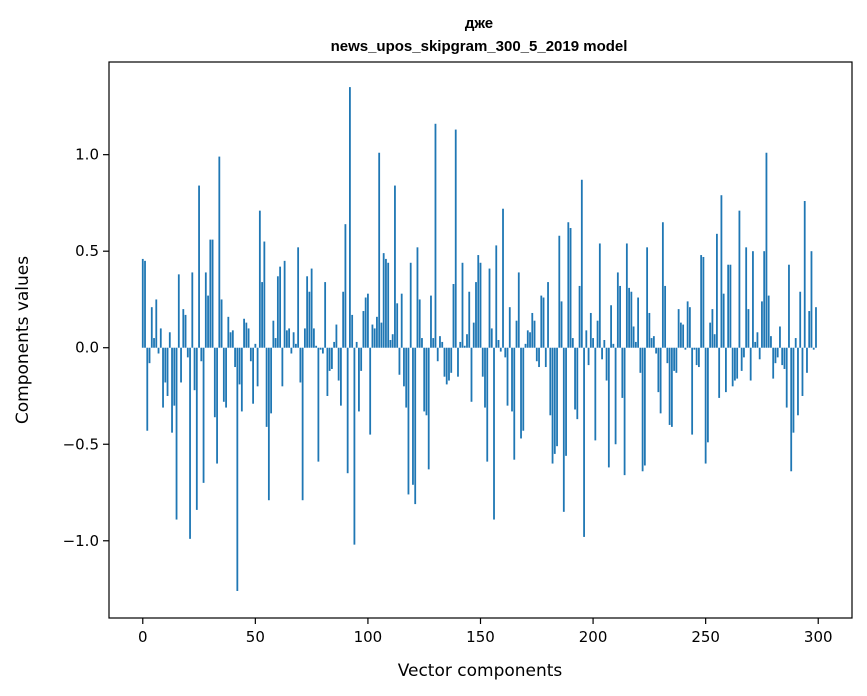 The width and height of the screenshot is (867, 696). Describe the element at coordinates (485, 632) in the screenshot. I see `x-axis-ticks: 0 50 100 150 200 250 300` at that location.